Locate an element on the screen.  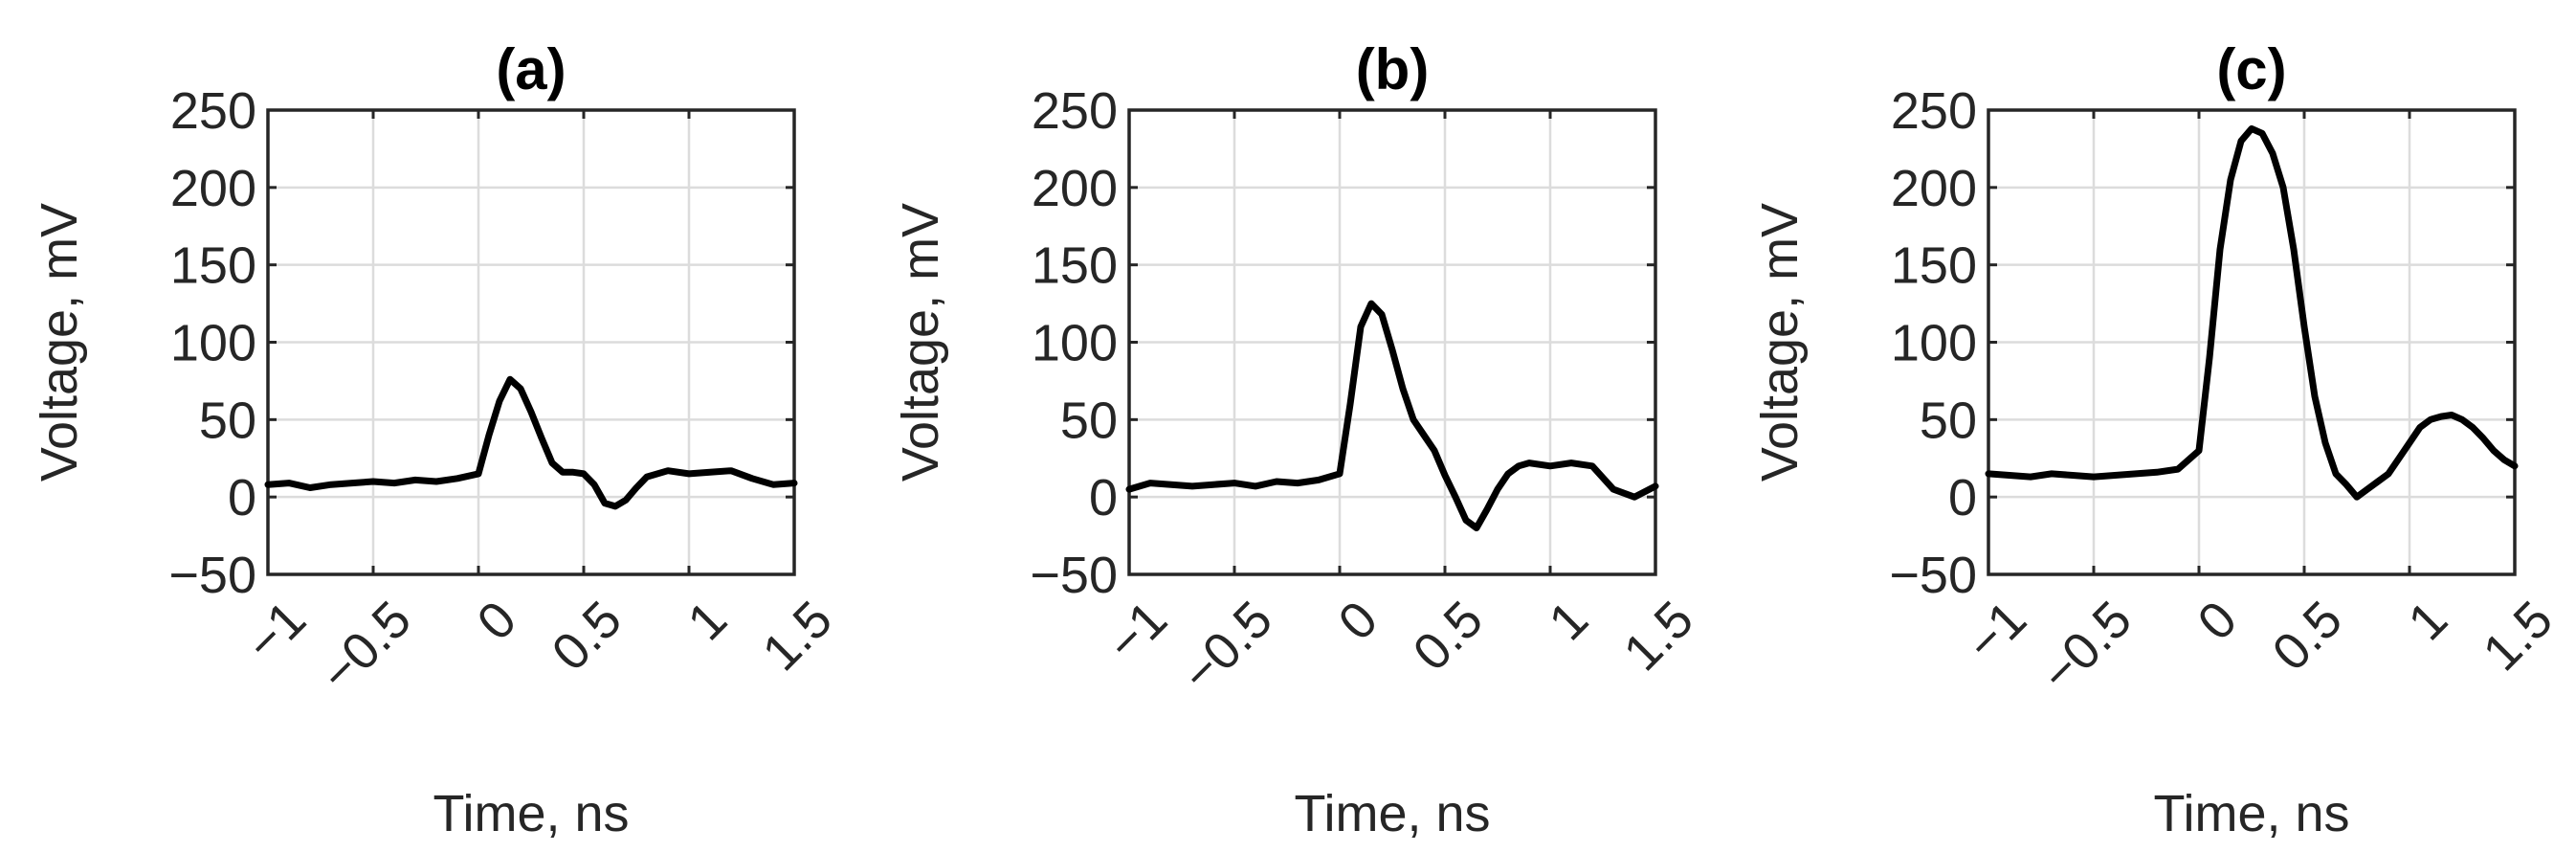
chart-title: (a) is located at coordinates (531, 69).